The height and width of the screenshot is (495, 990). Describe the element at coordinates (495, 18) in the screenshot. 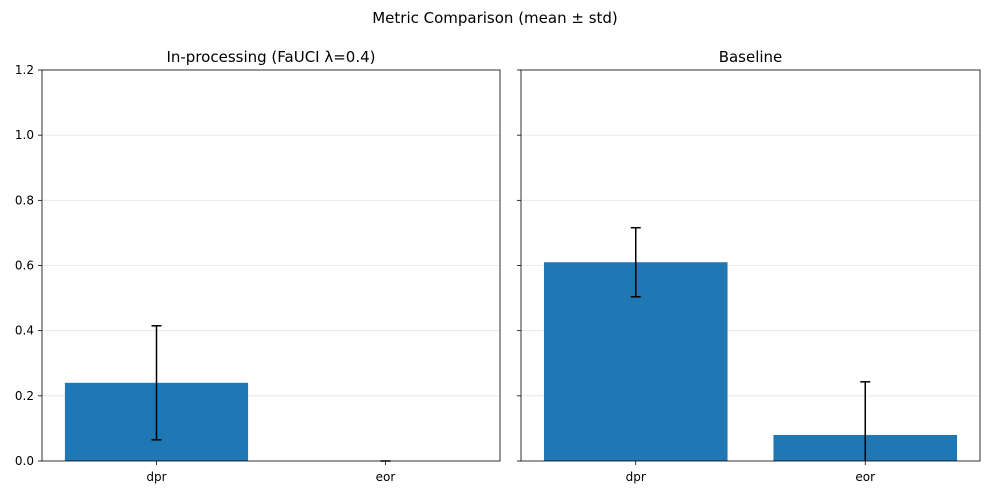

I see `figure-suptitle: Metric Comparison (mean ± std)` at that location.